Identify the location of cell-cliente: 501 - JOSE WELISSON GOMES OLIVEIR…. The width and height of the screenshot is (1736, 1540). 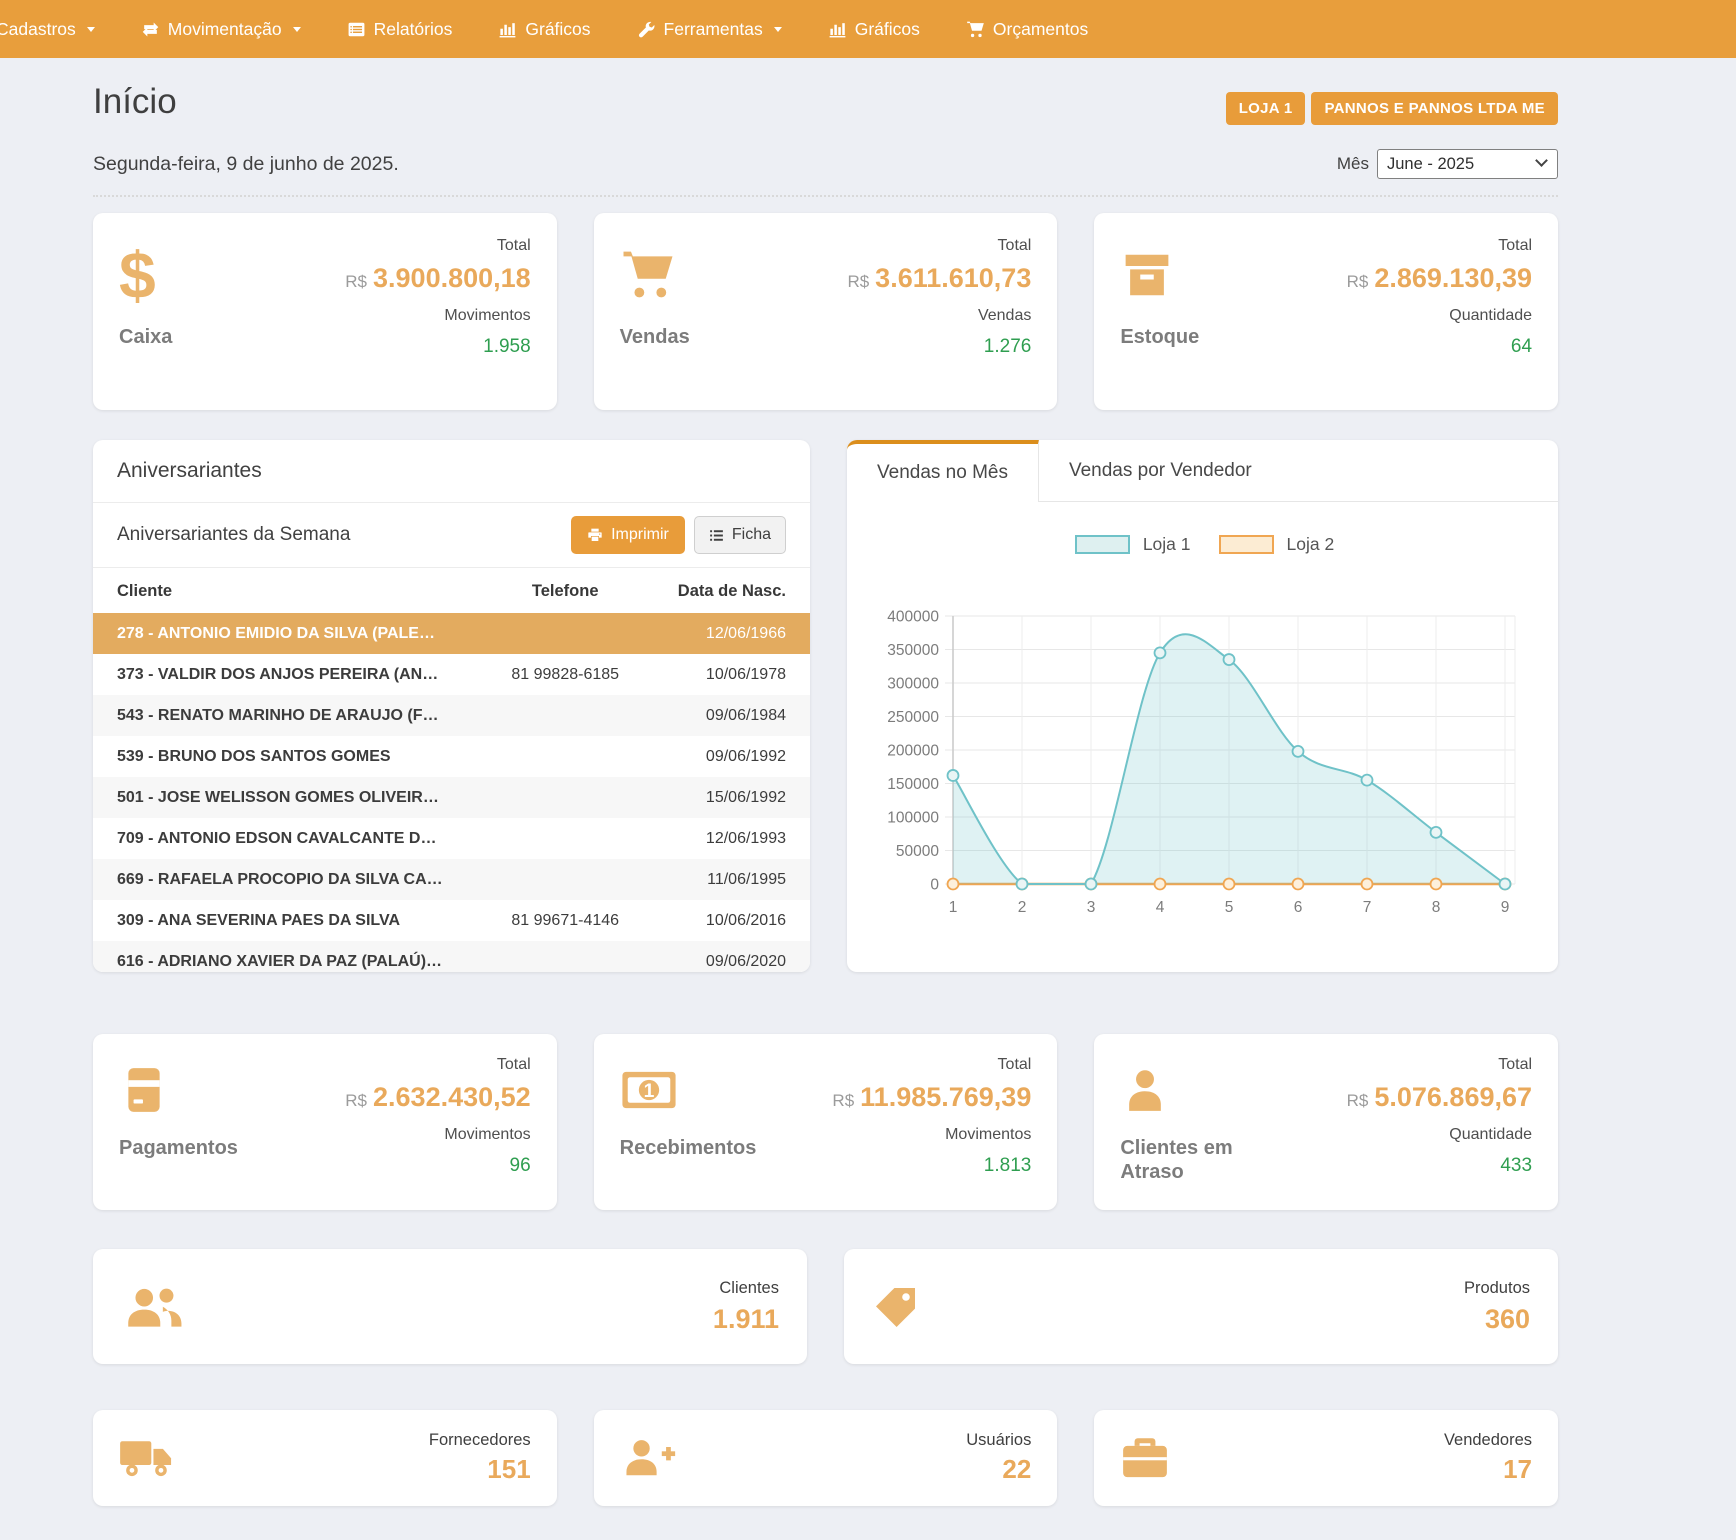
(278, 797).